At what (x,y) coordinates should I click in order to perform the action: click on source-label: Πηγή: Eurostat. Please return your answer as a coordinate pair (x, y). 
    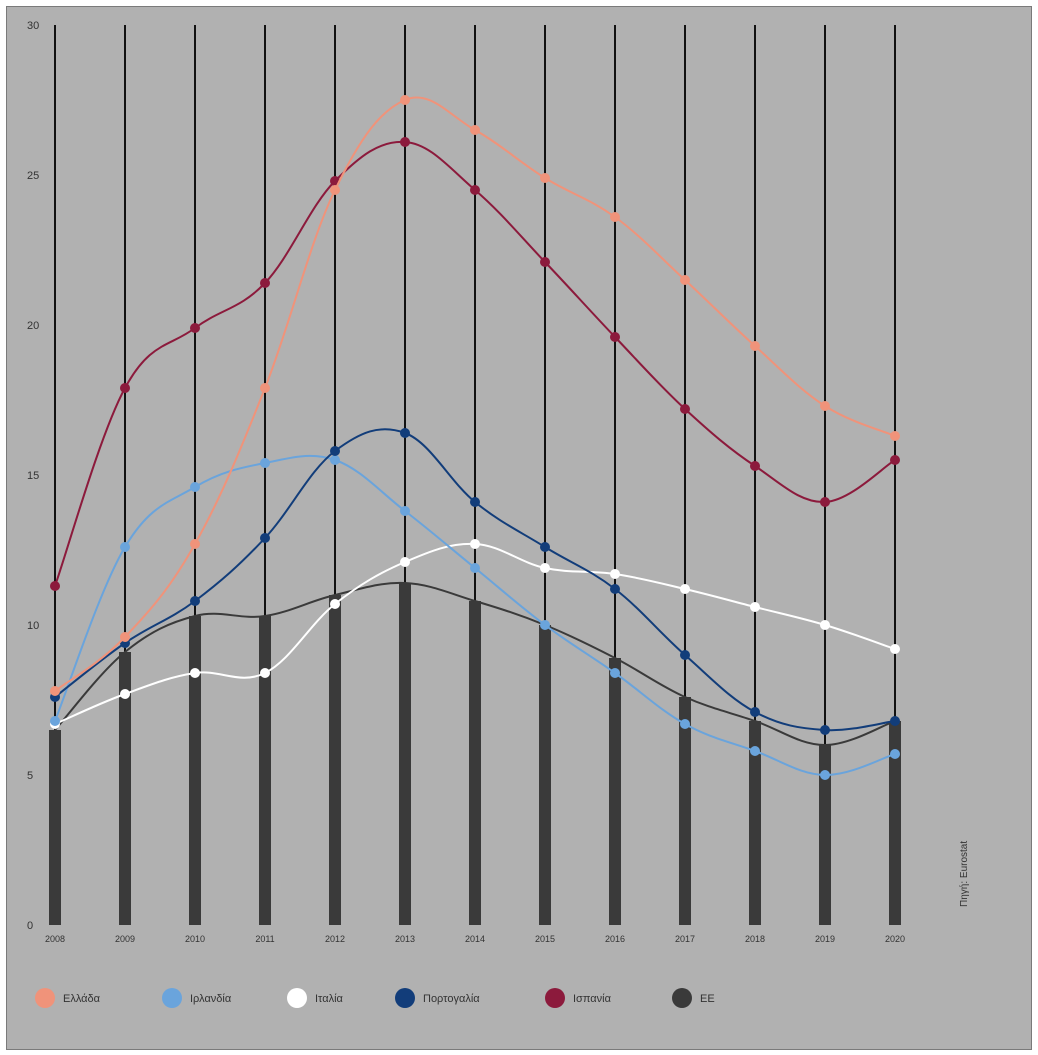
    Looking at the image, I should click on (964, 874).